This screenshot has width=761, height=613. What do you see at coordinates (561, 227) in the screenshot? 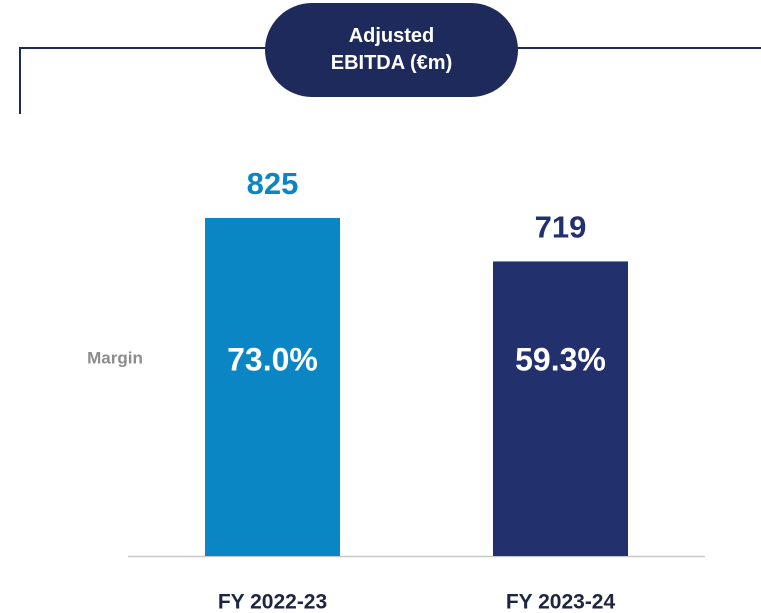
I see `value-label: 719` at bounding box center [561, 227].